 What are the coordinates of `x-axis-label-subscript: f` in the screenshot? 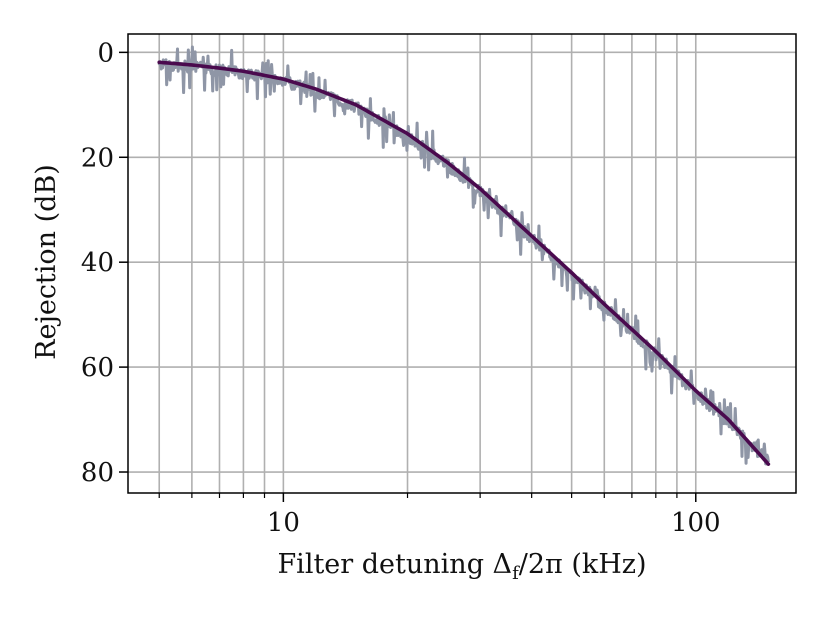 It's located at (516, 573).